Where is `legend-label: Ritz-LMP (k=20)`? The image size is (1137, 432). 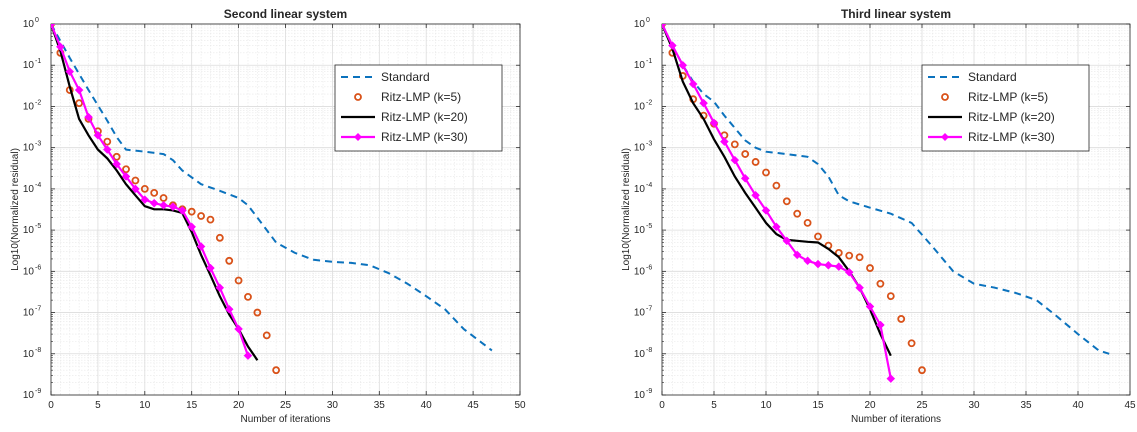
legend-label: Ritz-LMP (k=20) is located at coordinates (1011, 117).